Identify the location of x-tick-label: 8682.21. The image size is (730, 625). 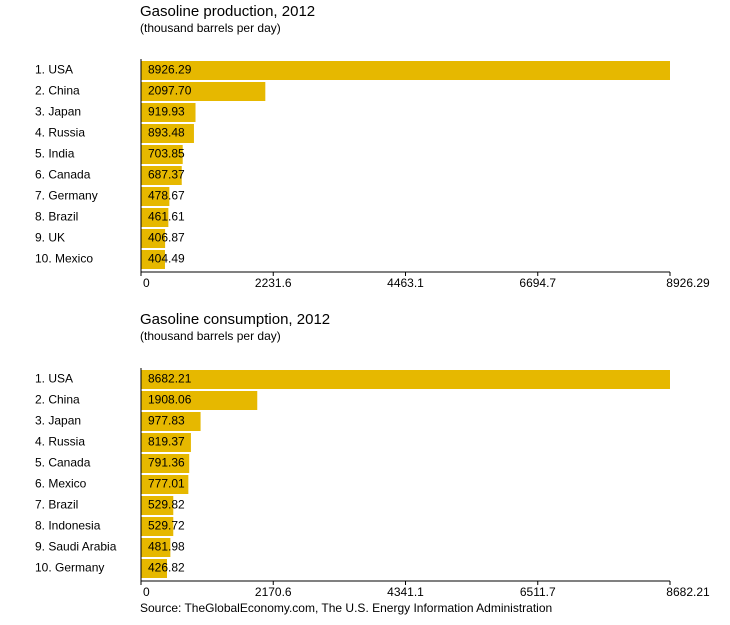
(688, 592).